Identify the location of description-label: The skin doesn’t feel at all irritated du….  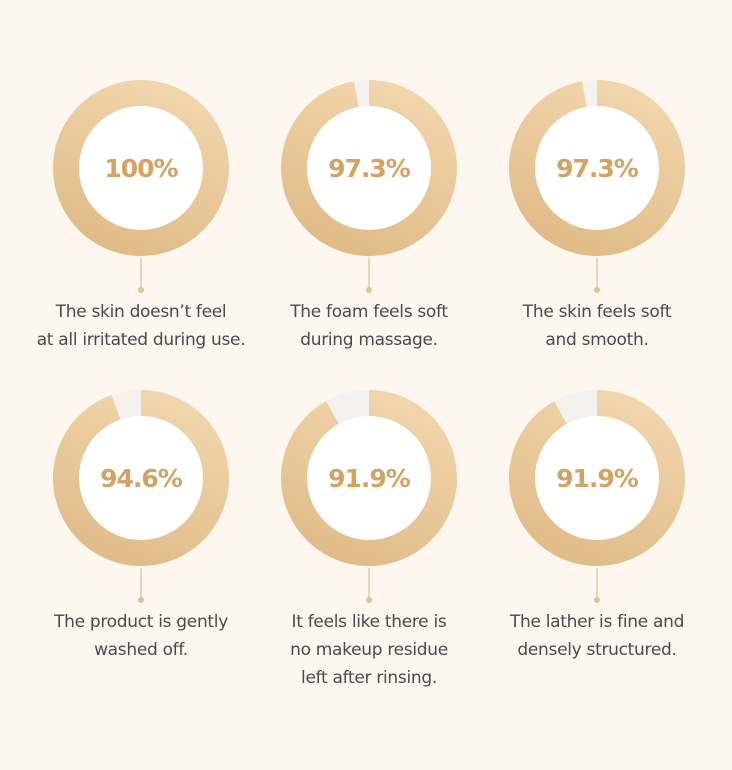
(141, 326).